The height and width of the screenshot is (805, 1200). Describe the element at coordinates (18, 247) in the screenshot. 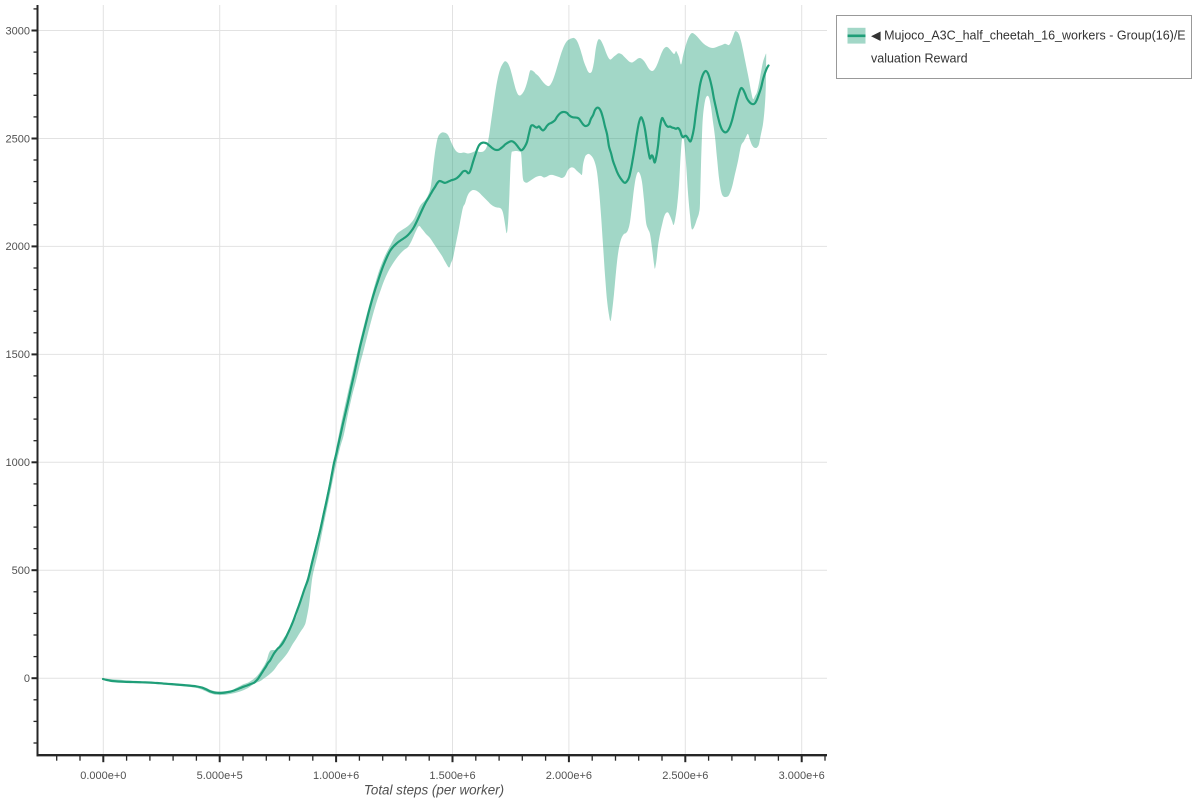

I see `svg-text: 2000` at that location.